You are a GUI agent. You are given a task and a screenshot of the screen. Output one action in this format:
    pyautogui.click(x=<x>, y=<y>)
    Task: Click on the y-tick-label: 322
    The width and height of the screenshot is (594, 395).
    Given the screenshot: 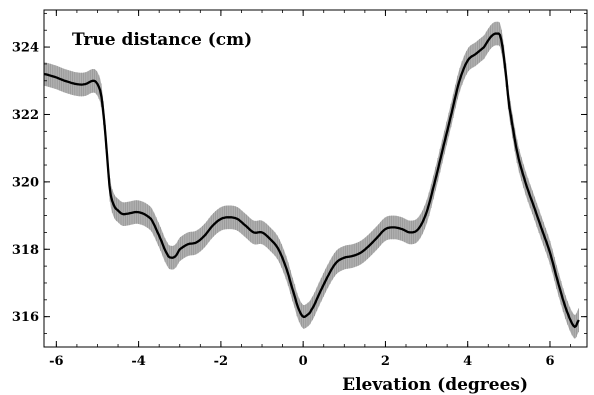 What is the action you would take?
    pyautogui.click(x=25, y=115)
    